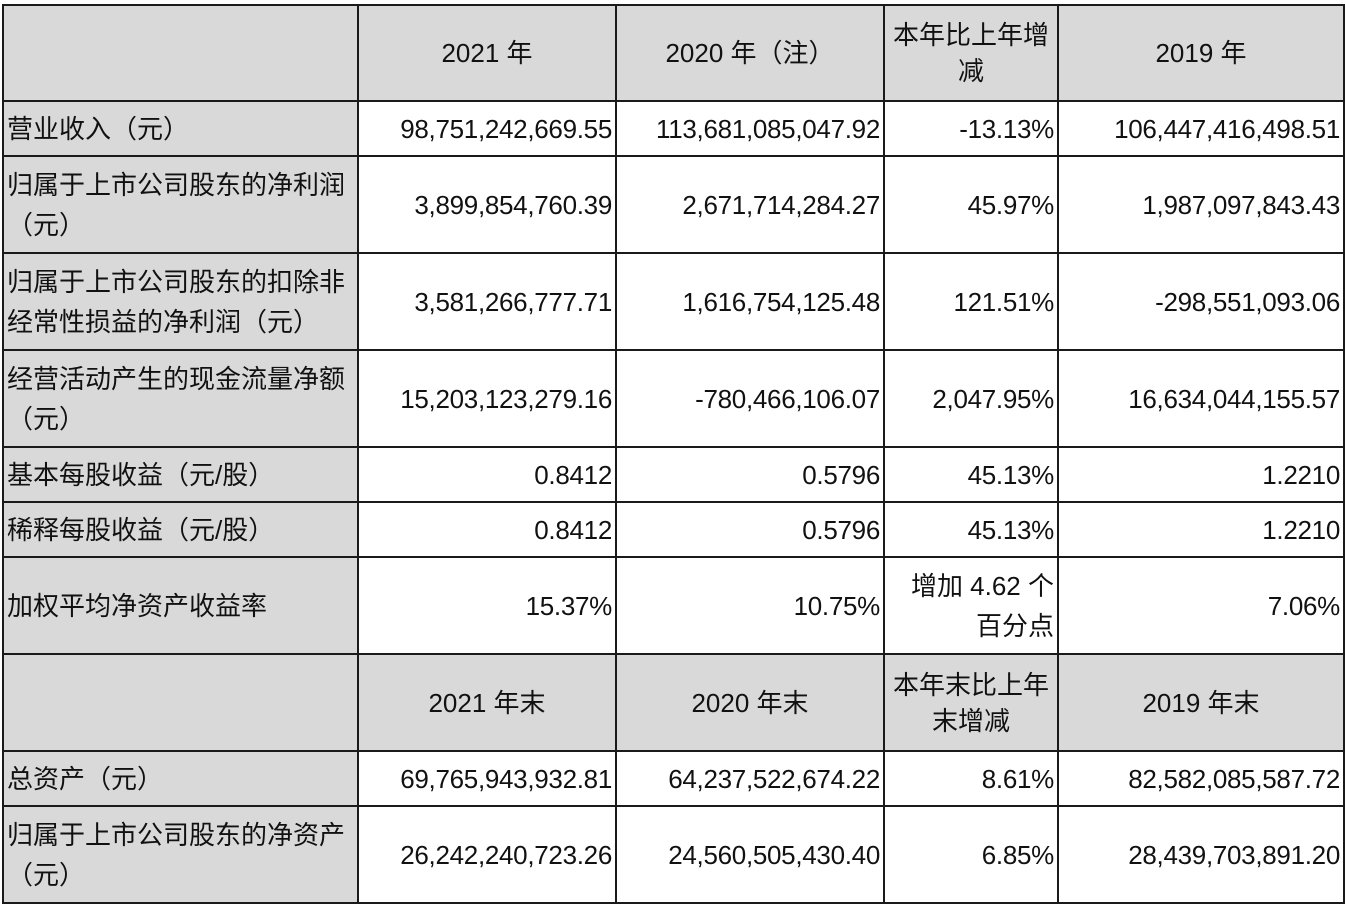 This screenshot has width=1346, height=908. Describe the element at coordinates (750, 605) in the screenshot. I see `value-2020: 10.75%` at that location.